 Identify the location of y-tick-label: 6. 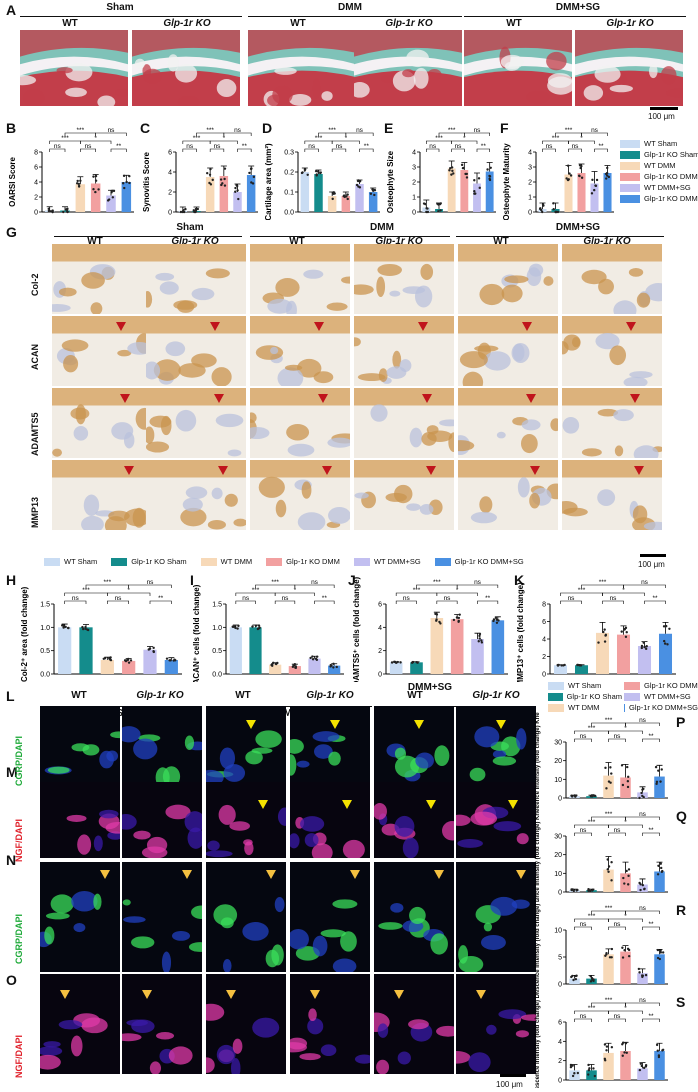
(170, 153).